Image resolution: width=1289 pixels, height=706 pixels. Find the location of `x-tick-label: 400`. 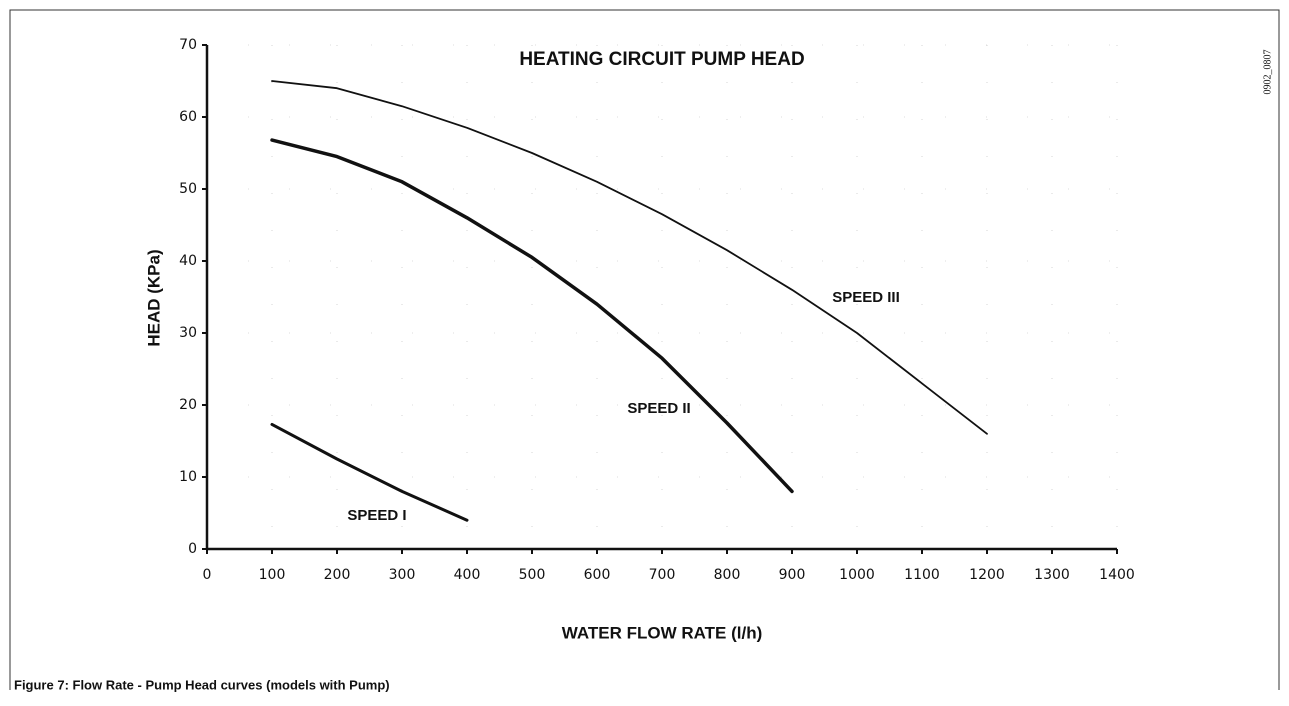

x-tick-label: 400 is located at coordinates (467, 575).